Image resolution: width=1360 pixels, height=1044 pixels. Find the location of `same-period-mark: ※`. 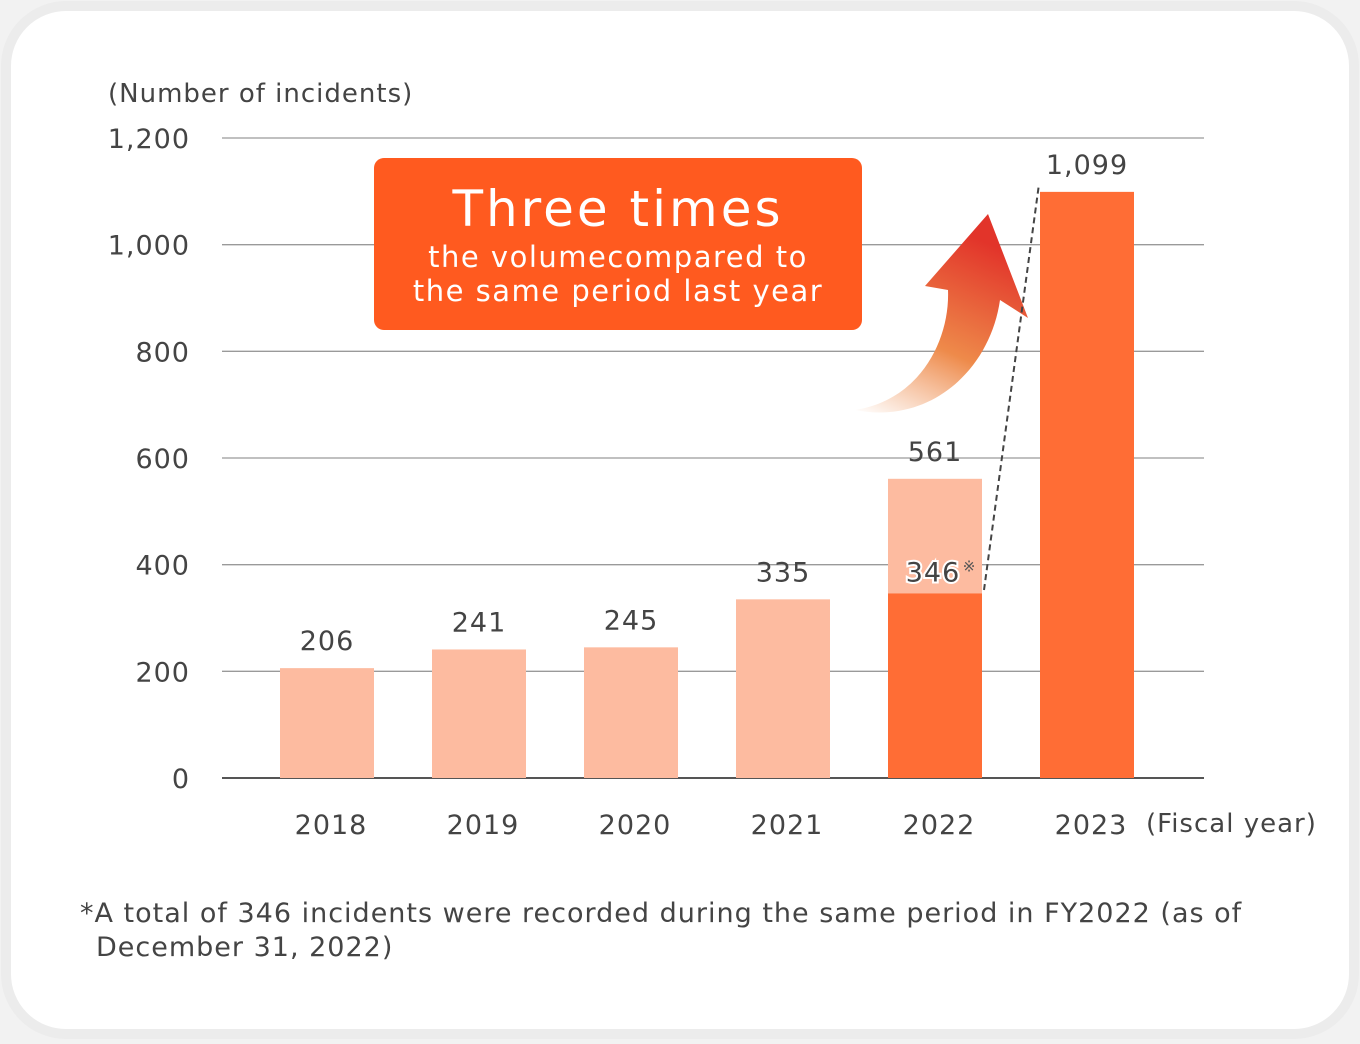

same-period-mark: ※ is located at coordinates (969, 566).